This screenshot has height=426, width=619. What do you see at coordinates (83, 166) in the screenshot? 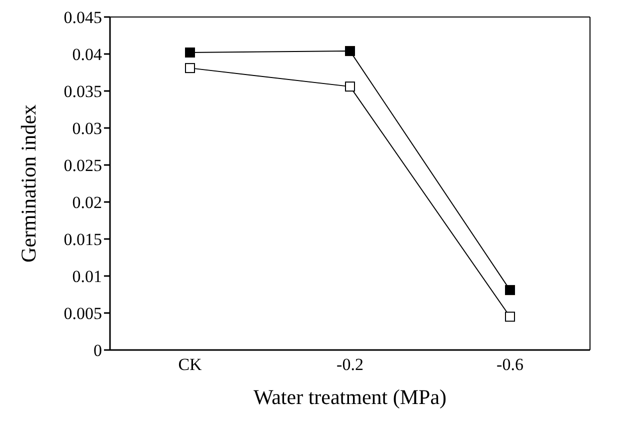
I see `y-tick-label: 0.025` at bounding box center [83, 166].